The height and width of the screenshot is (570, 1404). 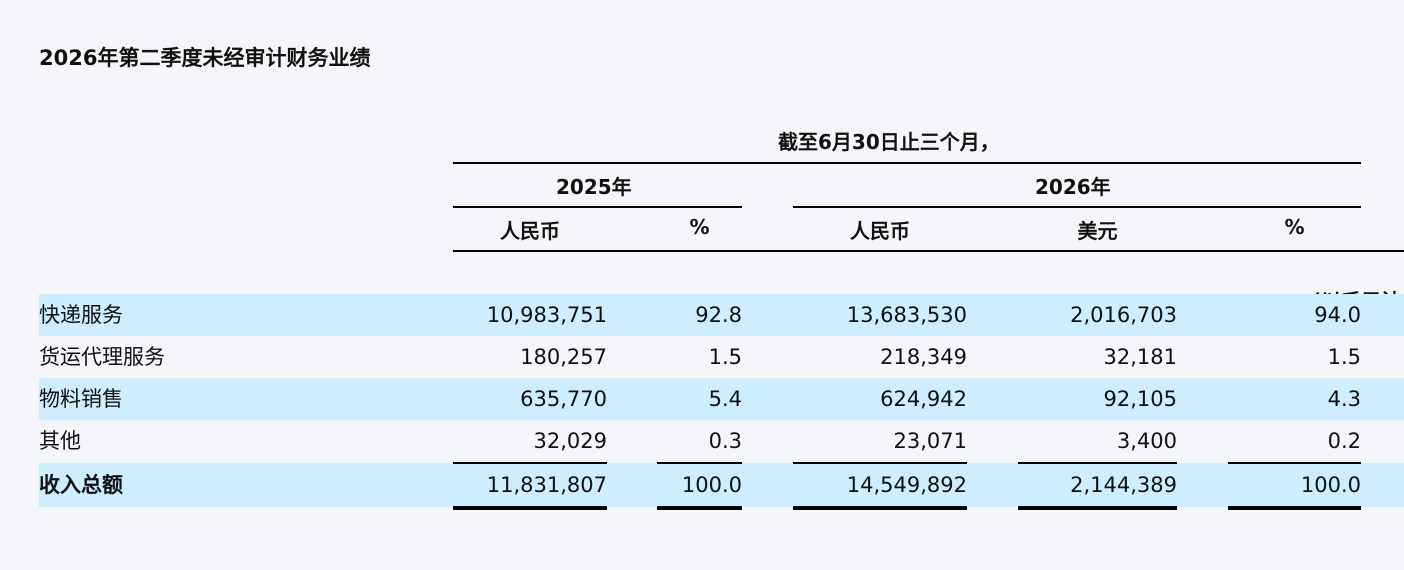 I want to click on total-pct-2026: 100.0, so click(x=1330, y=485).